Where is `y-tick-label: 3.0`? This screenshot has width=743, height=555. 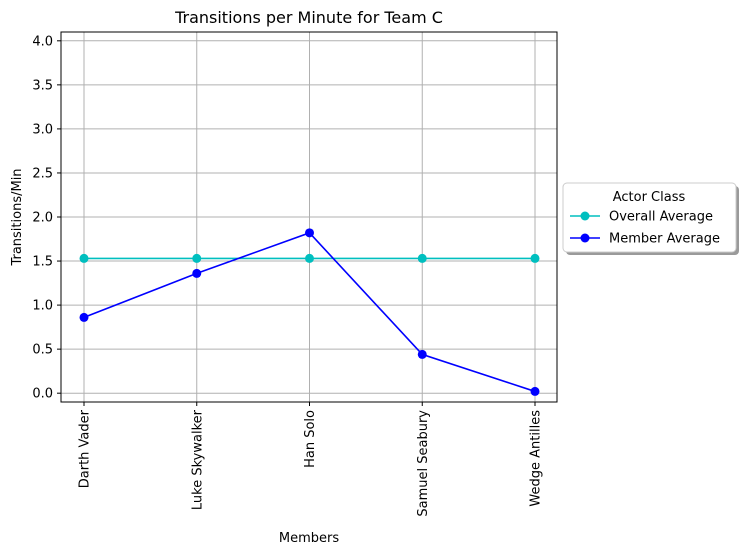 y-tick-label: 3.0 is located at coordinates (42, 129).